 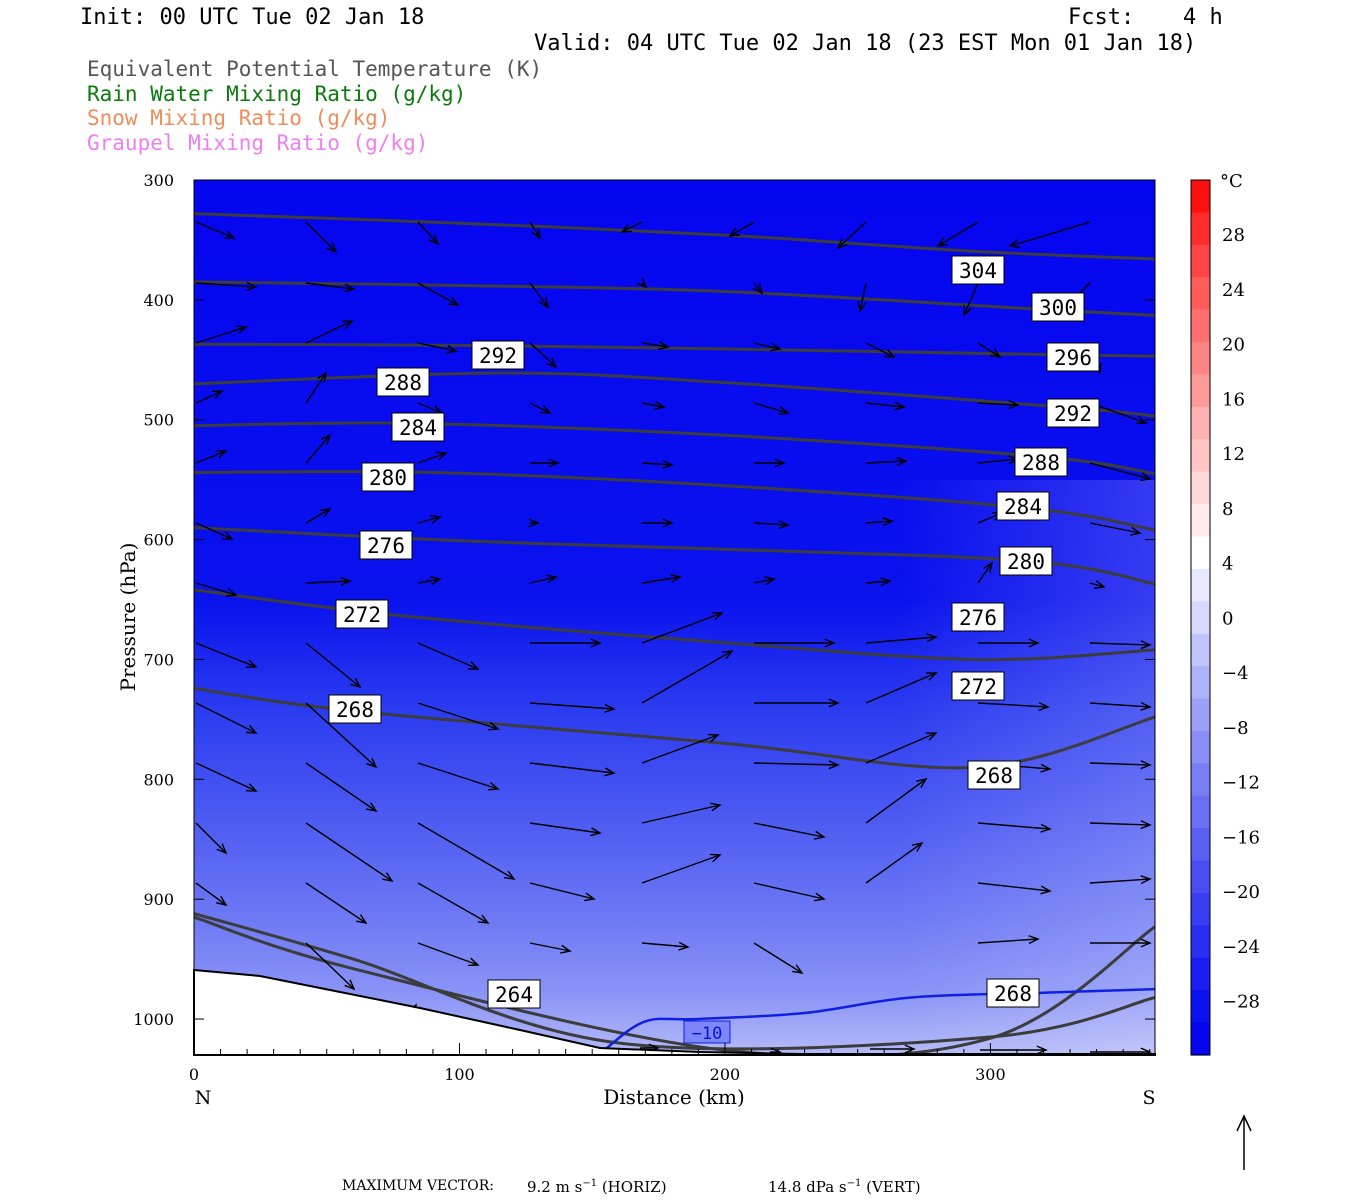 I want to click on colorbar-label: 28, so click(x=1233, y=235).